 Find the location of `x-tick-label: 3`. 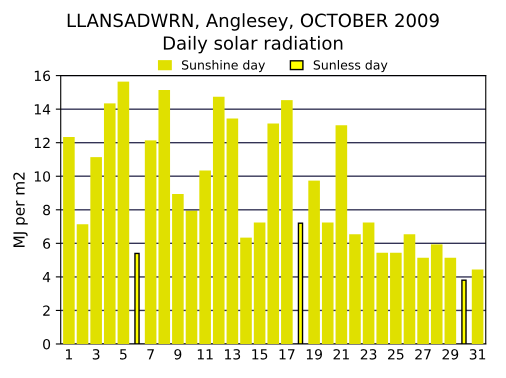

x-tick-label: 3 is located at coordinates (96, 354).